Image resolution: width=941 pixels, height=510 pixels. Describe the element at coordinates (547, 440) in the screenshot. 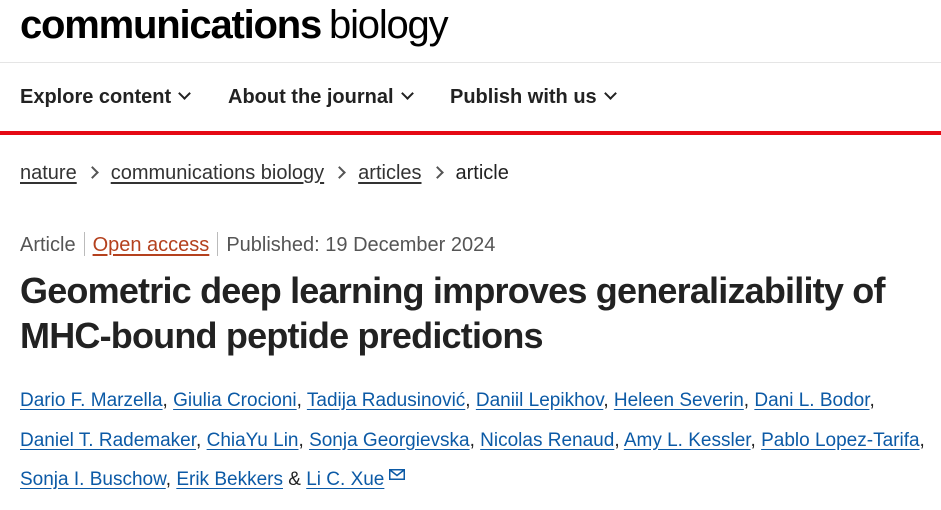

I see `author-link: Nicolas Renaud` at that location.